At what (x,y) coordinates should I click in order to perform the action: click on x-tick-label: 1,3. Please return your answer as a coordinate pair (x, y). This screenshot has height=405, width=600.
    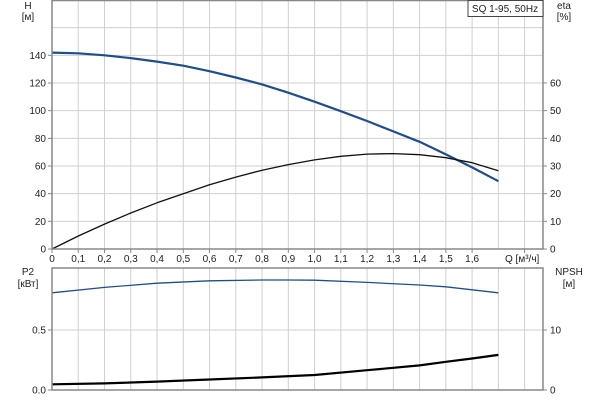
    Looking at the image, I should click on (393, 259).